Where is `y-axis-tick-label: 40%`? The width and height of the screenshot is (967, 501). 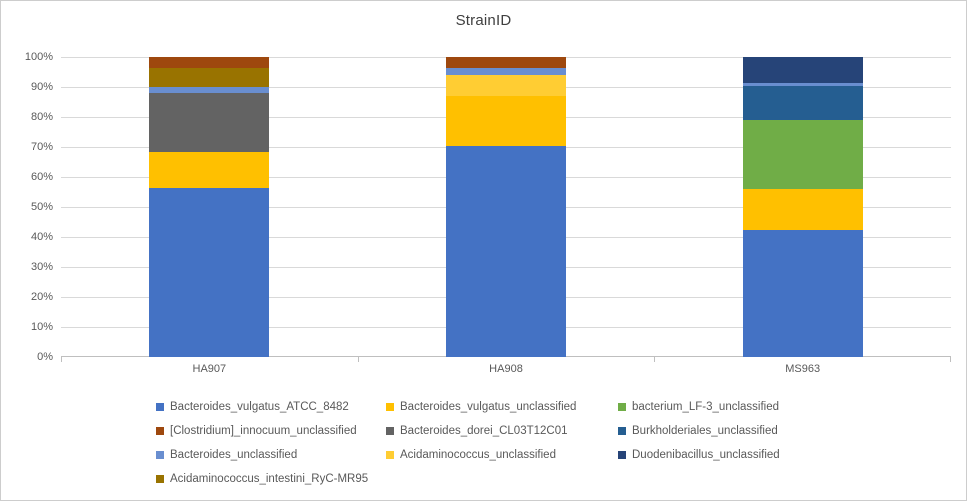 y-axis-tick-label: 40% is located at coordinates (41, 237).